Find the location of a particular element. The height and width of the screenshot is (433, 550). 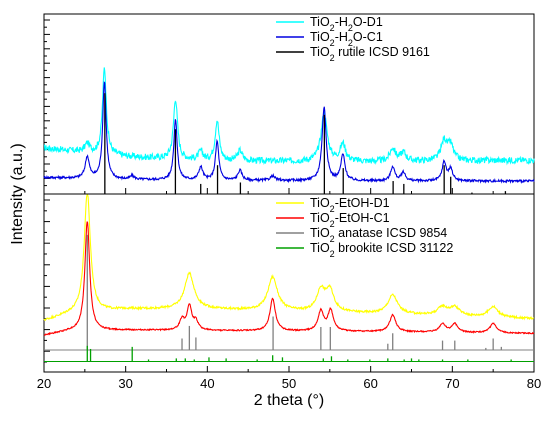

legend-label: TiO2-H2O-C1 is located at coordinates (346, 39).